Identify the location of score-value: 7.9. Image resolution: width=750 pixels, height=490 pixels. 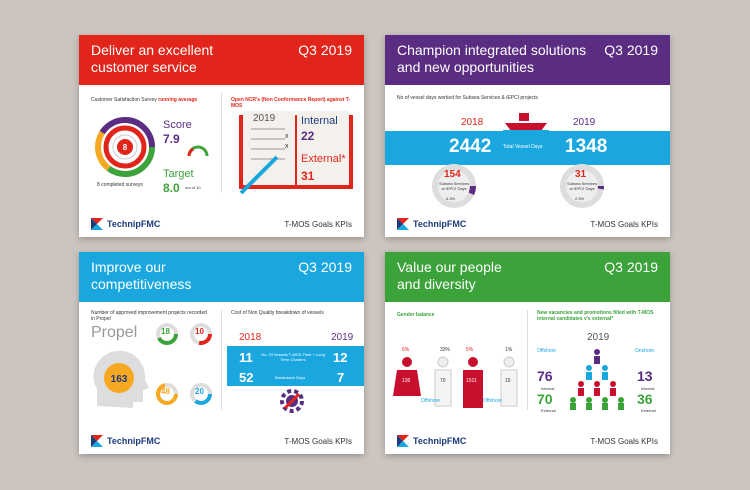
(171, 139).